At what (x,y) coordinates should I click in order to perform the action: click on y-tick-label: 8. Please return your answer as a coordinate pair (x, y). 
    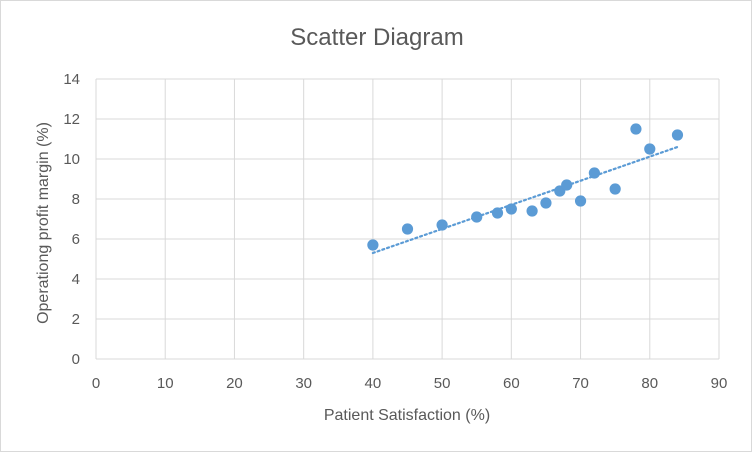
    Looking at the image, I should click on (76, 199).